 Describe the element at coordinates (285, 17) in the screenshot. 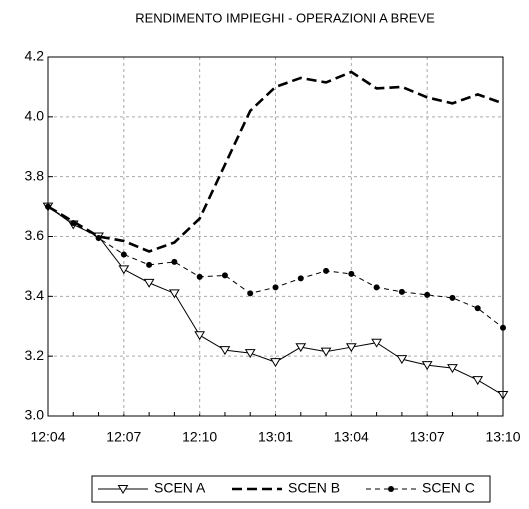

I see `chart-title: RENDIMENTO IMPIEGHI - OPERAZIONI A BREVE` at that location.